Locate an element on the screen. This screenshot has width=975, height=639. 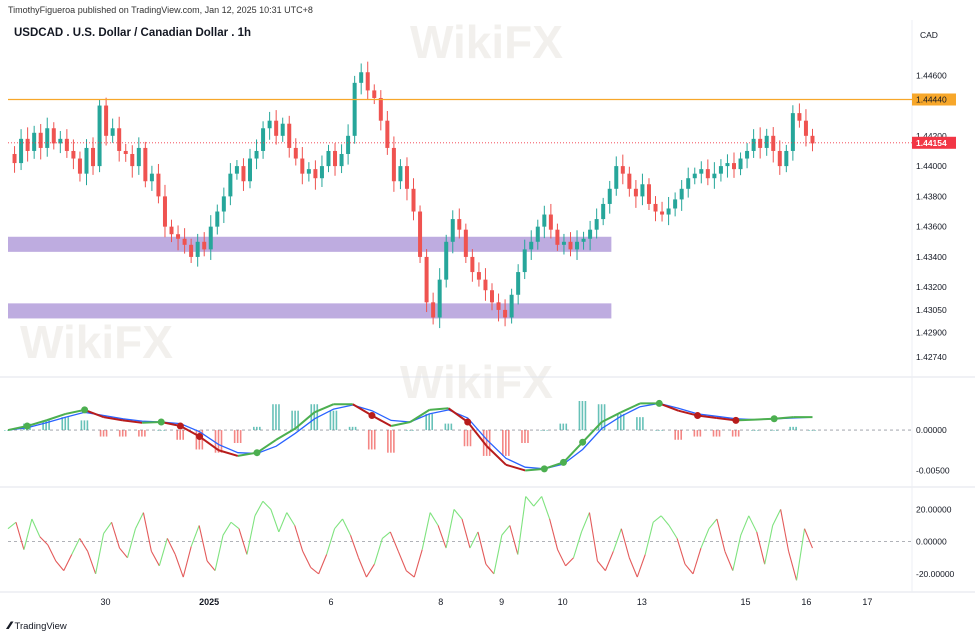
y-tick-label: 1.44440 is located at coordinates (931, 99).